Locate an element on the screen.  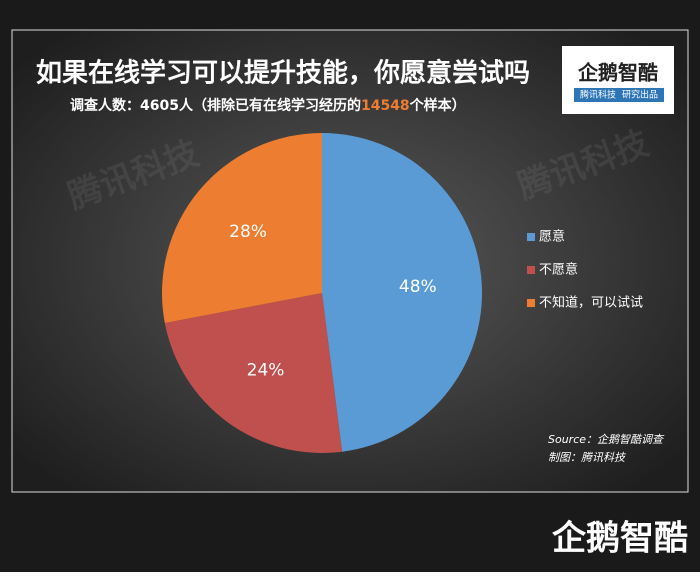
chart-subtitle: 调查人数：4605人（排除已有在线学习经历的14548个样本） is located at coordinates (268, 105).